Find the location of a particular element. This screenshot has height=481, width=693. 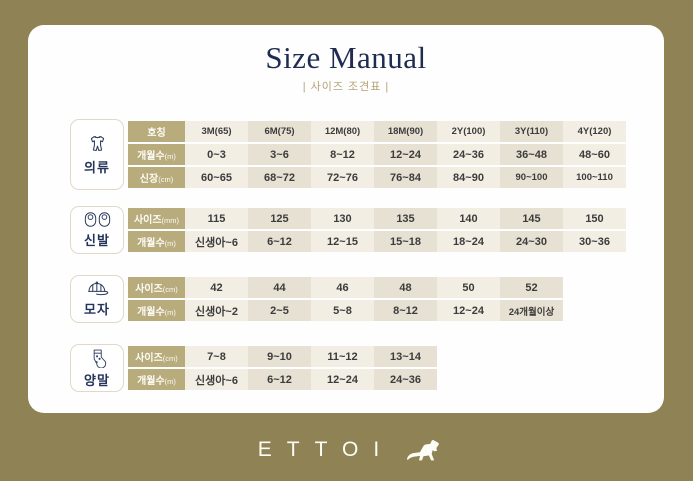

page-subtitle: | 사이즈 조견표 | is located at coordinates (346, 87).